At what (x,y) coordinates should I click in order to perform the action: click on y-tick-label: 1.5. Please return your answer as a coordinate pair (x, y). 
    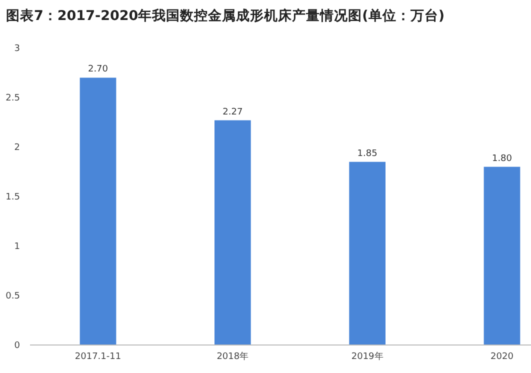
    Looking at the image, I should click on (13, 197).